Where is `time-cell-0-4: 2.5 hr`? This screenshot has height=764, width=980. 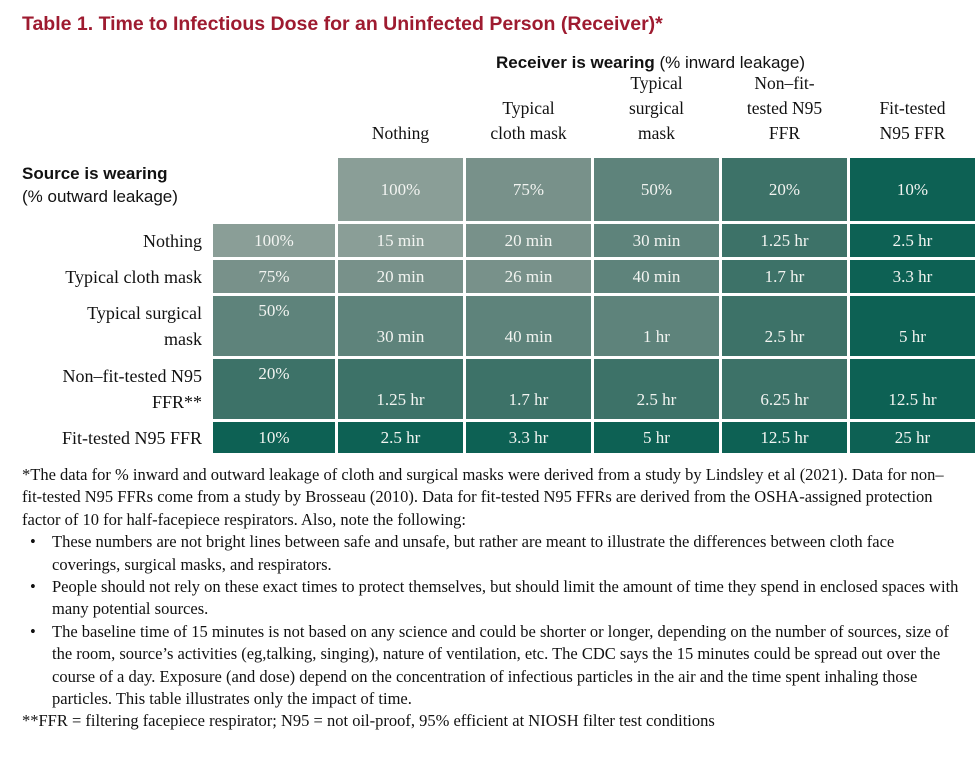
time-cell-0-4: 2.5 hr is located at coordinates (912, 240).